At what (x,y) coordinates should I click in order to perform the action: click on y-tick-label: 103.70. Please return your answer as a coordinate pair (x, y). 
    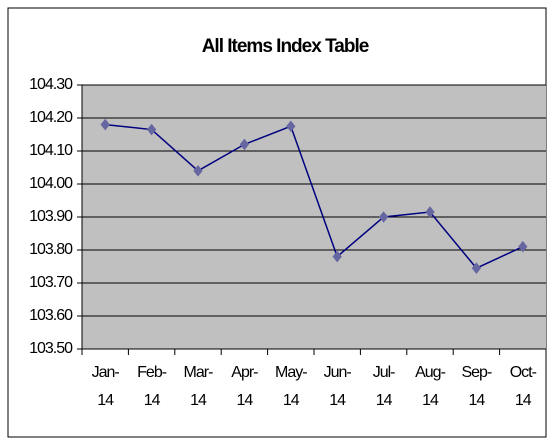
    Looking at the image, I should click on (51, 282).